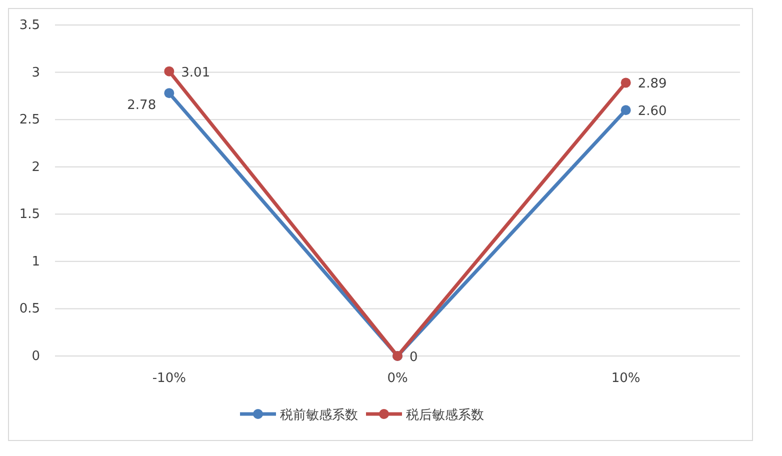 Image resolution: width=782 pixels, height=456 pixels. What do you see at coordinates (195, 72) in the screenshot?
I see `data-label: 3.01` at bounding box center [195, 72].